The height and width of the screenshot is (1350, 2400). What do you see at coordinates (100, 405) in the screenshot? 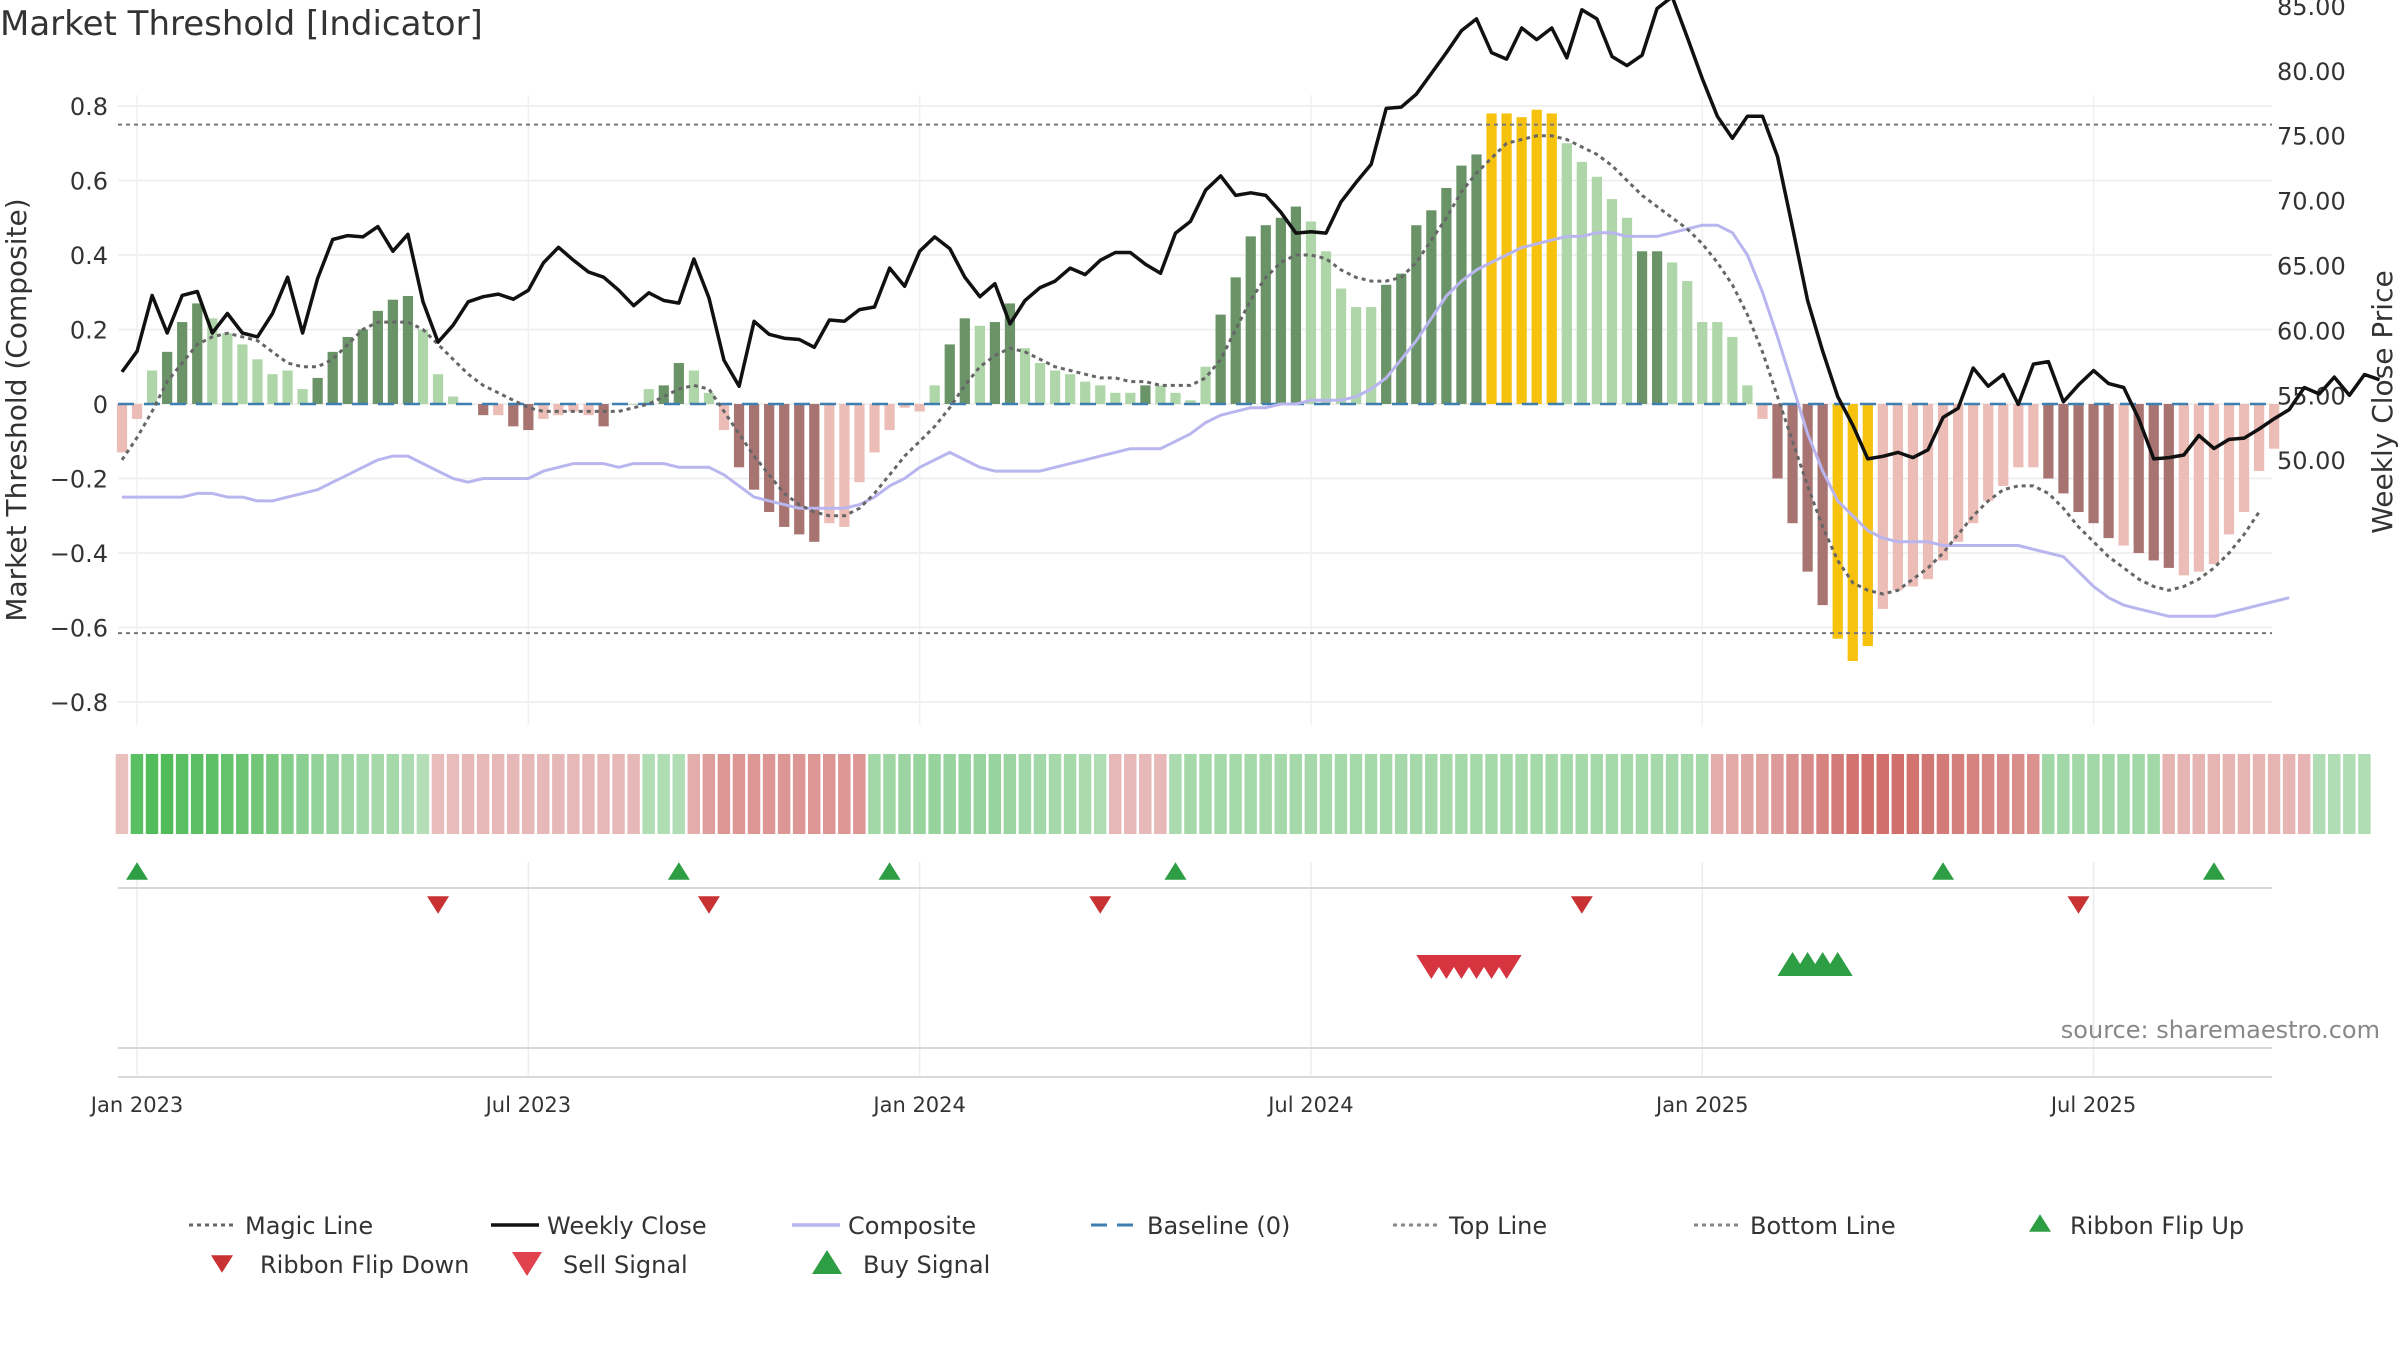
I see `y-tick-label: 0` at bounding box center [100, 405].